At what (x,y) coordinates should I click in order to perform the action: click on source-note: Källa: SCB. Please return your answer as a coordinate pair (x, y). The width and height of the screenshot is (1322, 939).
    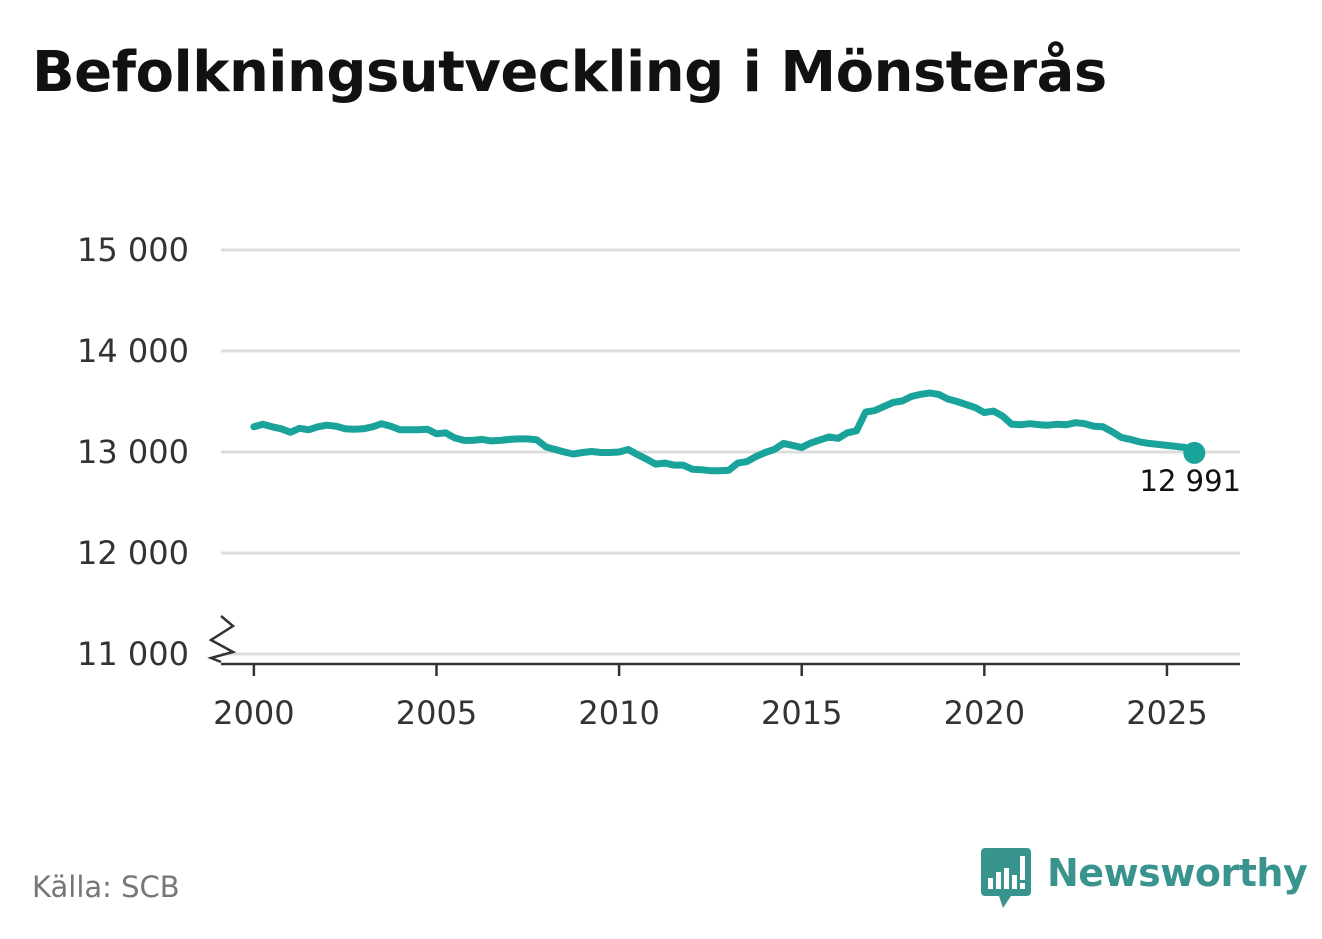
    Looking at the image, I should click on (106, 887).